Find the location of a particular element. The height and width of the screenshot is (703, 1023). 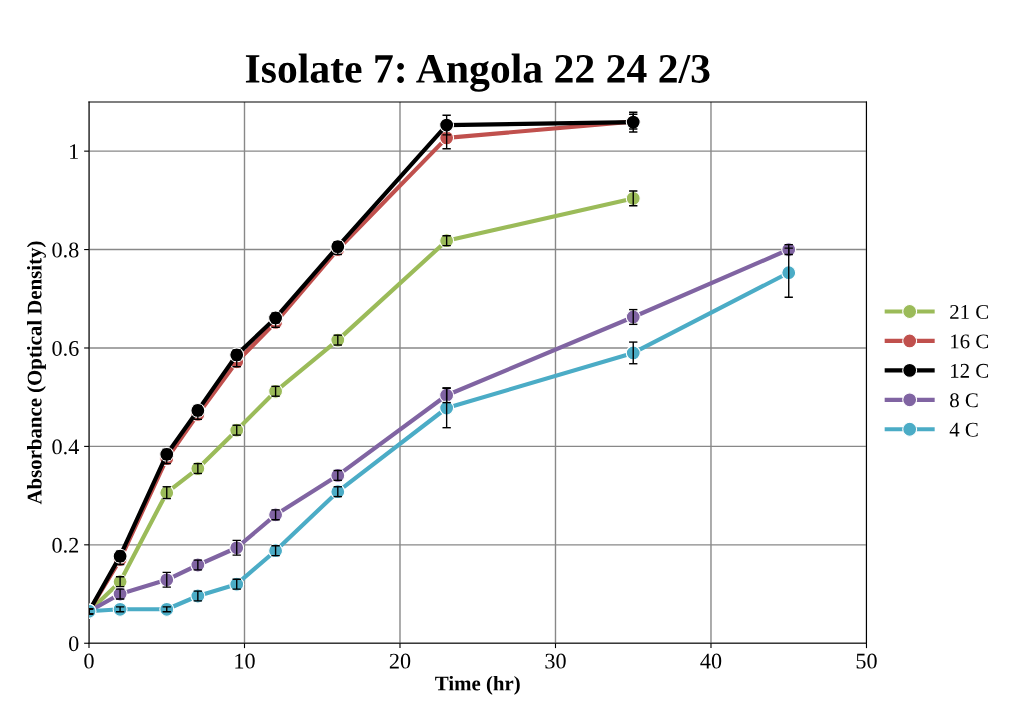

x-tick-label: 20 is located at coordinates (400, 661).